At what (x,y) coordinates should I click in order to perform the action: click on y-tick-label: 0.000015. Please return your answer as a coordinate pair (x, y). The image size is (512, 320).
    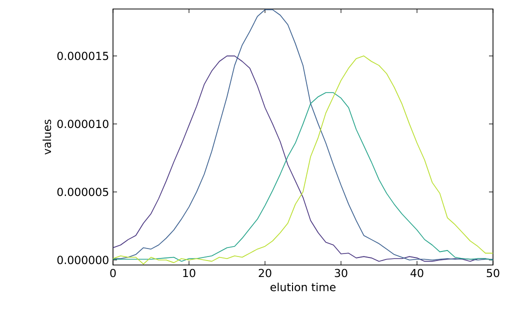
    Looking at the image, I should click on (82, 56).